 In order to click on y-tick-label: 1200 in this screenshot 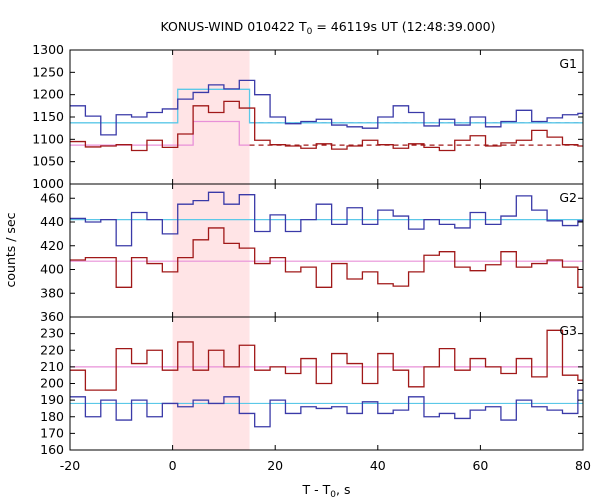, I will do `click(48, 94)`.